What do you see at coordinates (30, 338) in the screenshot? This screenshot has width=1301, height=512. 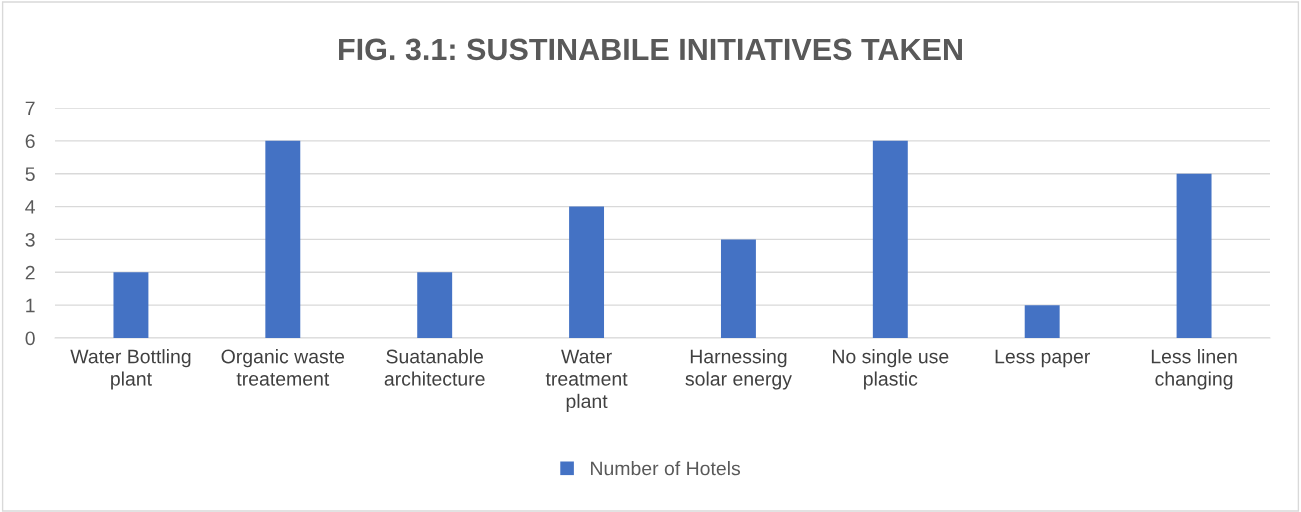 I see `y-tick-label: 0` at bounding box center [30, 338].